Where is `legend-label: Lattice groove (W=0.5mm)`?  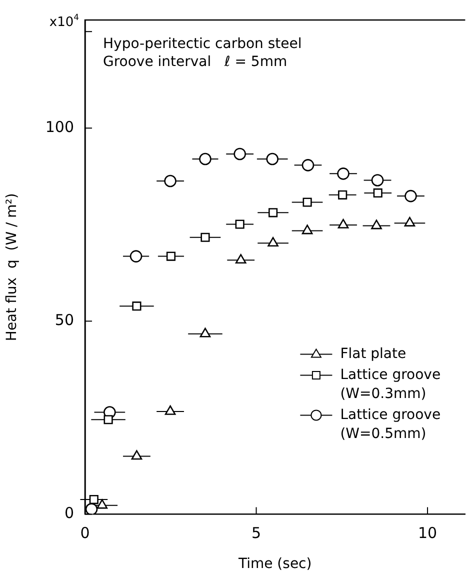
legend-label: Lattice groove (W=0.5mm) is located at coordinates (390, 424).